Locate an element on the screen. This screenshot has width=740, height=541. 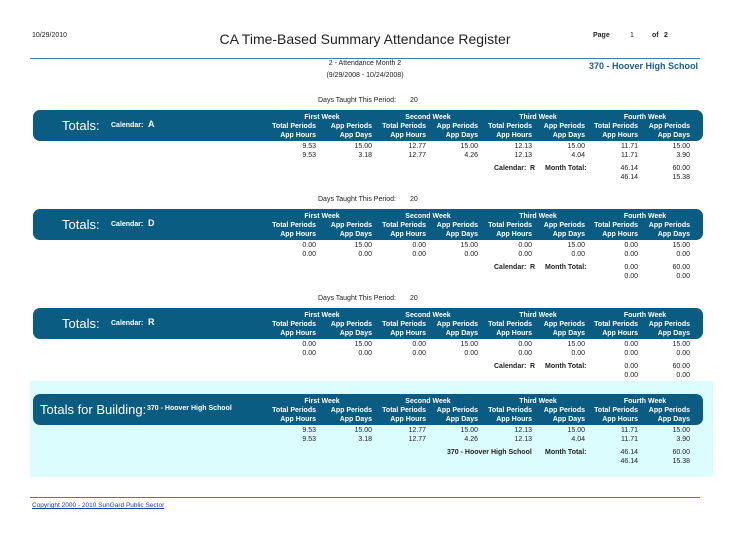
cell-value: 11.71 is located at coordinates (629, 439).